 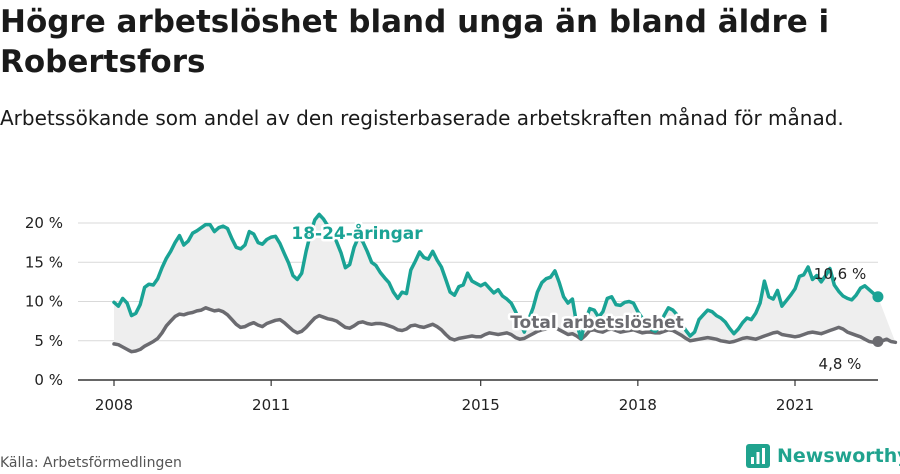 I want to click on x-tick-label: 2018, so click(x=638, y=405).